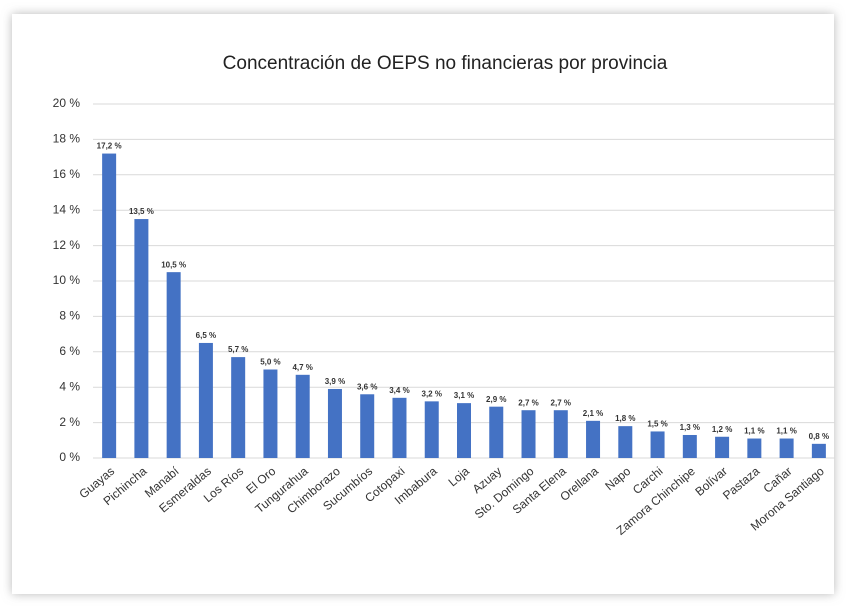 Image resolution: width=849 pixels, height=606 pixels. Describe the element at coordinates (722, 429) in the screenshot. I see `data-label: 1,2 %` at that location.